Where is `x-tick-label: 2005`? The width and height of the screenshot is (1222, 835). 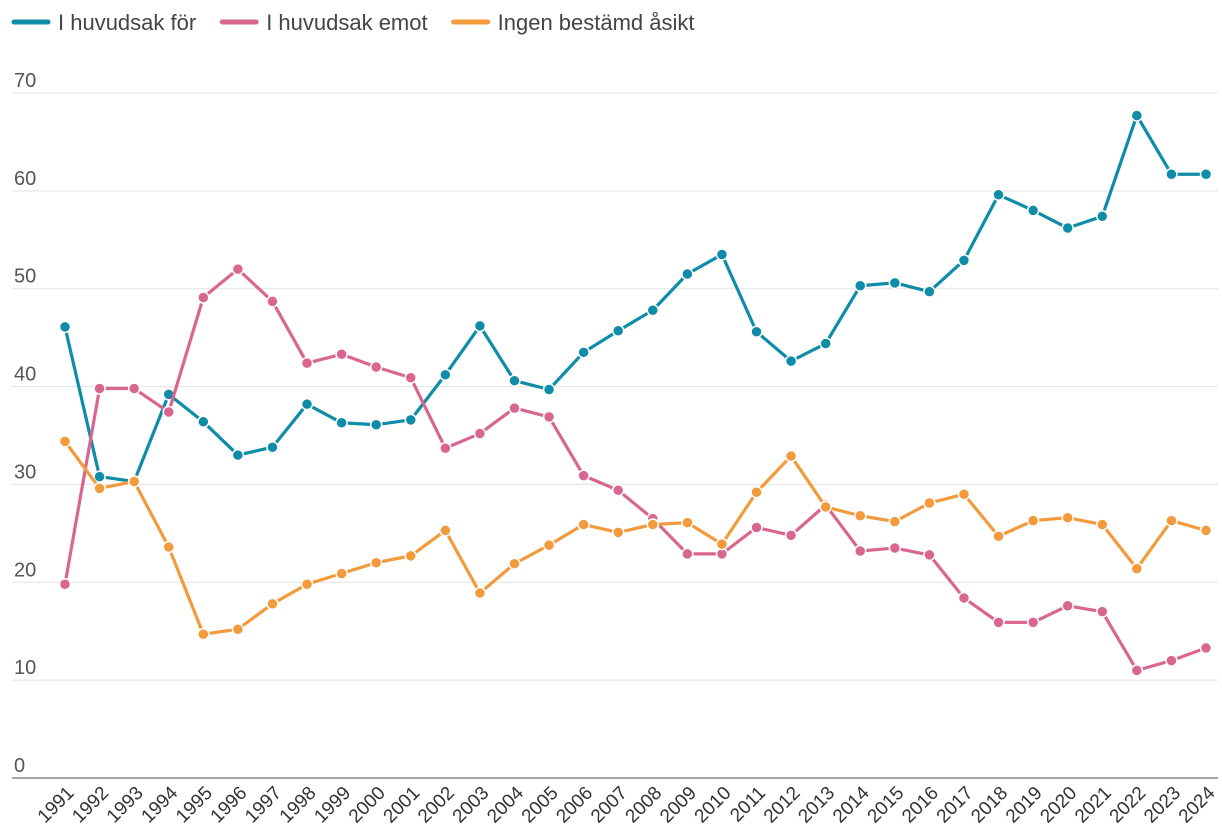
x-tick-label: 2005 is located at coordinates (540, 805).